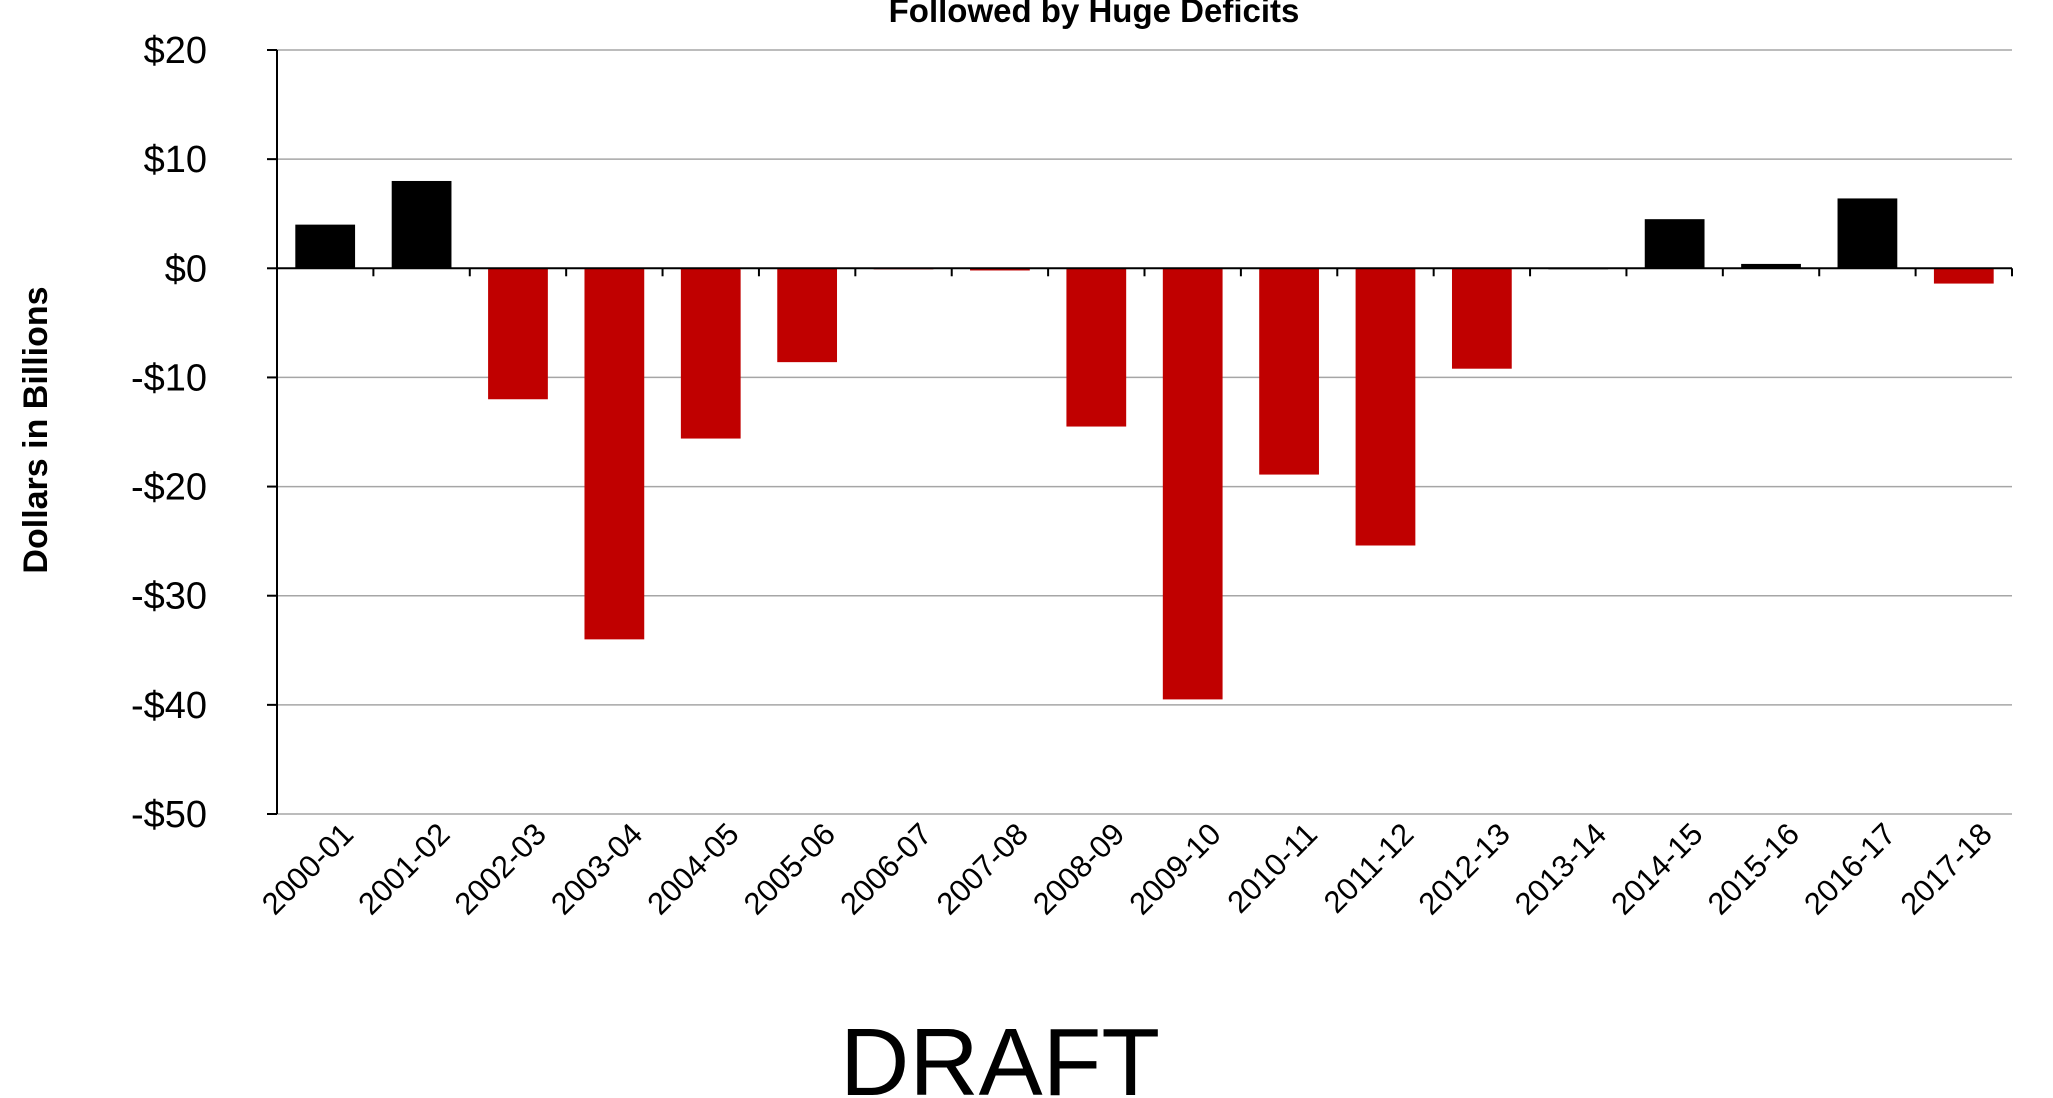 This screenshot has width=2053, height=1098. Describe the element at coordinates (175, 51) in the screenshot. I see `y-tick-label: $20` at that location.